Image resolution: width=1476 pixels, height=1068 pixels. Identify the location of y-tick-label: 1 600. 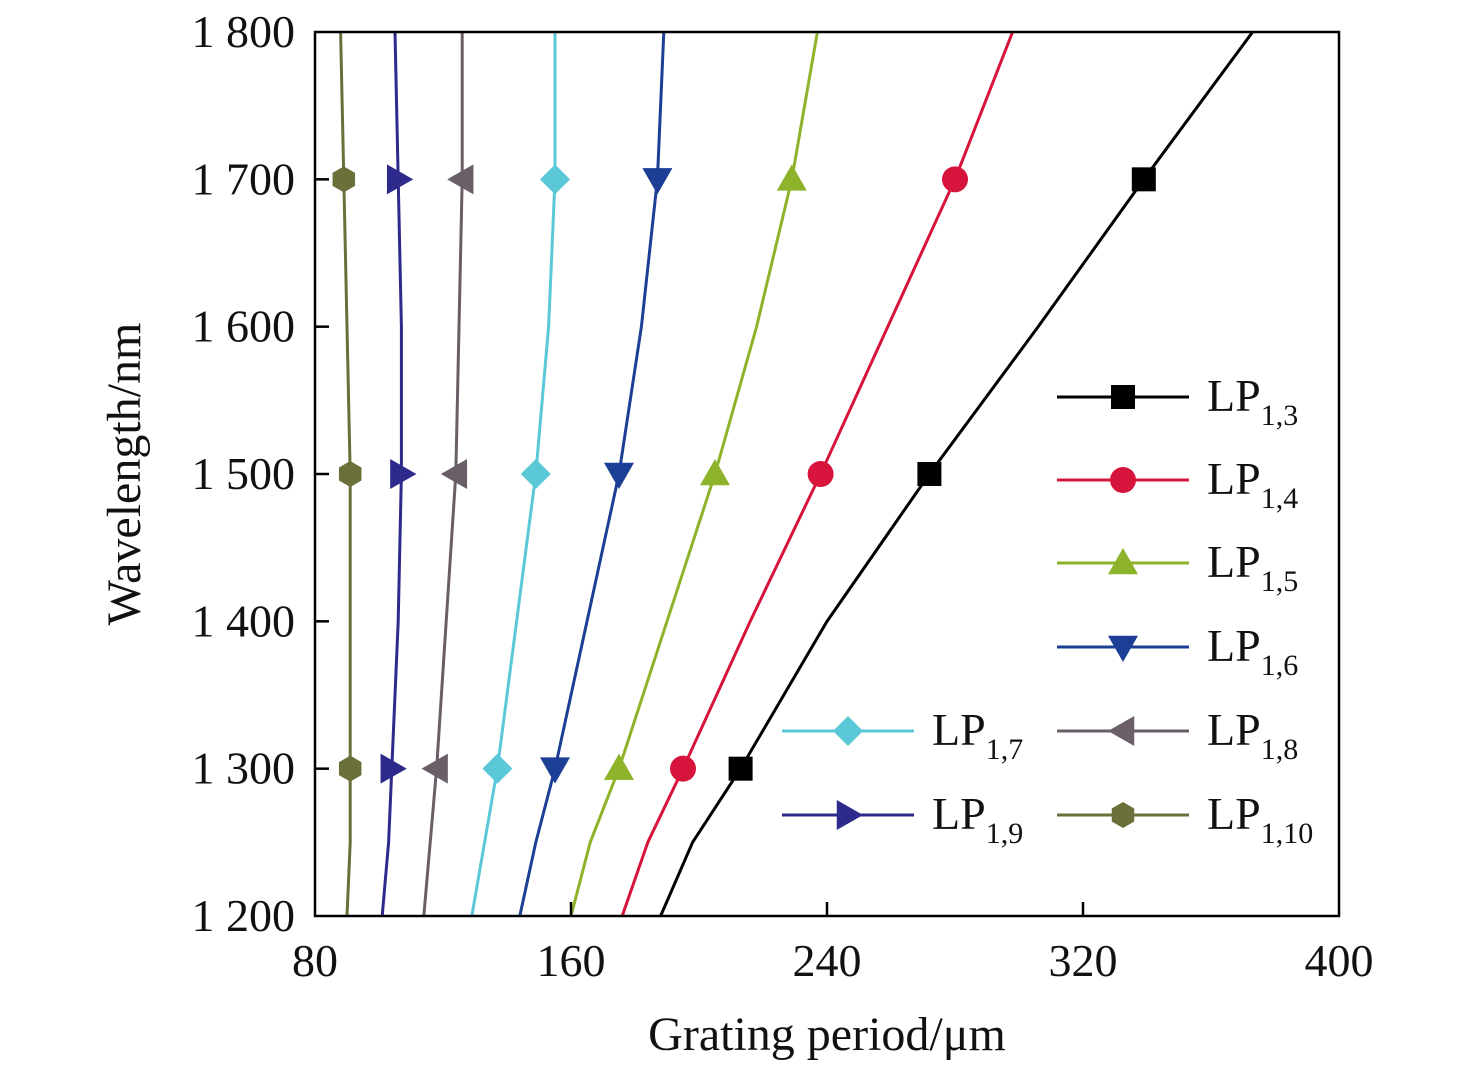
(244, 326).